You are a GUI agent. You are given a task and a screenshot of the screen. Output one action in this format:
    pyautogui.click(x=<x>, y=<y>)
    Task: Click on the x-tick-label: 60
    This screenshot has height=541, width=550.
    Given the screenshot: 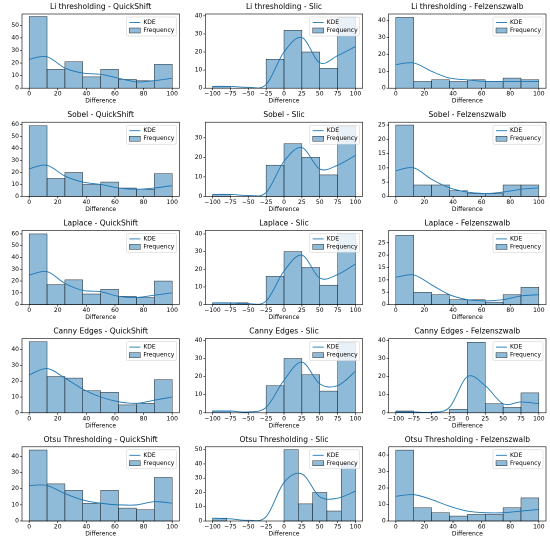 What is the action you would take?
    pyautogui.click(x=482, y=310)
    